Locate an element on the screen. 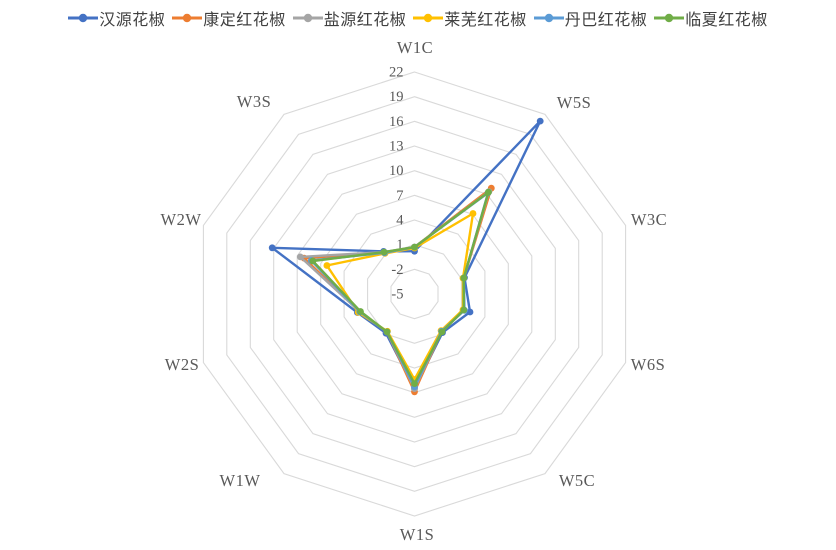 The width and height of the screenshot is (836, 550). axis-label-w3c: W3C is located at coordinates (649, 219).